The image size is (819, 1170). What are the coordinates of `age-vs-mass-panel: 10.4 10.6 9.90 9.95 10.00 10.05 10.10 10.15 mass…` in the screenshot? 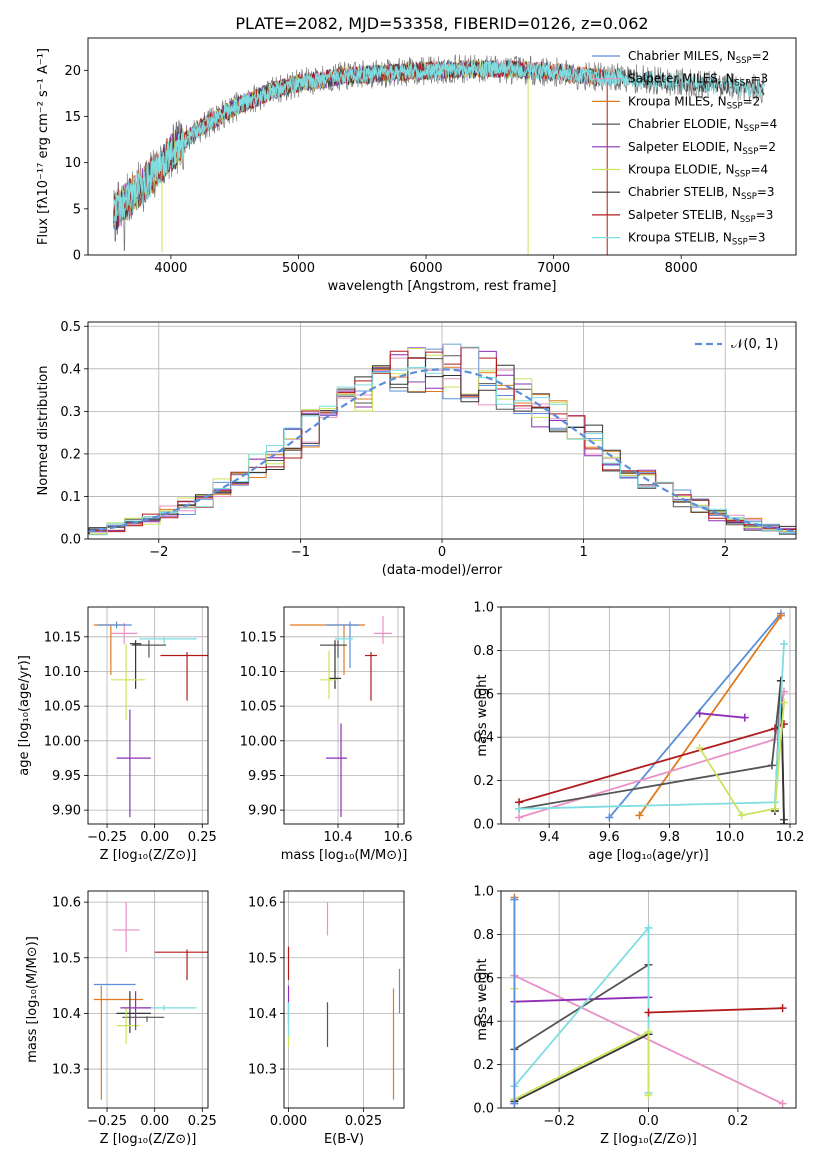 It's located at (326, 734).